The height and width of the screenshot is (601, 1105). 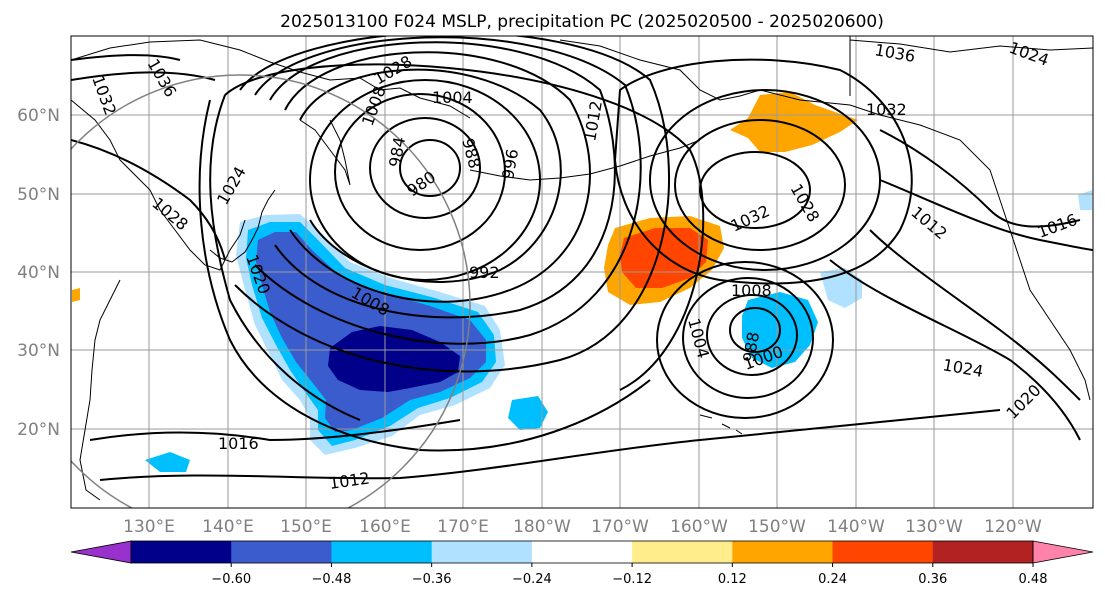 What do you see at coordinates (632, 579) in the screenshot?
I see `colorbar-tick-label: −0.12` at bounding box center [632, 579].